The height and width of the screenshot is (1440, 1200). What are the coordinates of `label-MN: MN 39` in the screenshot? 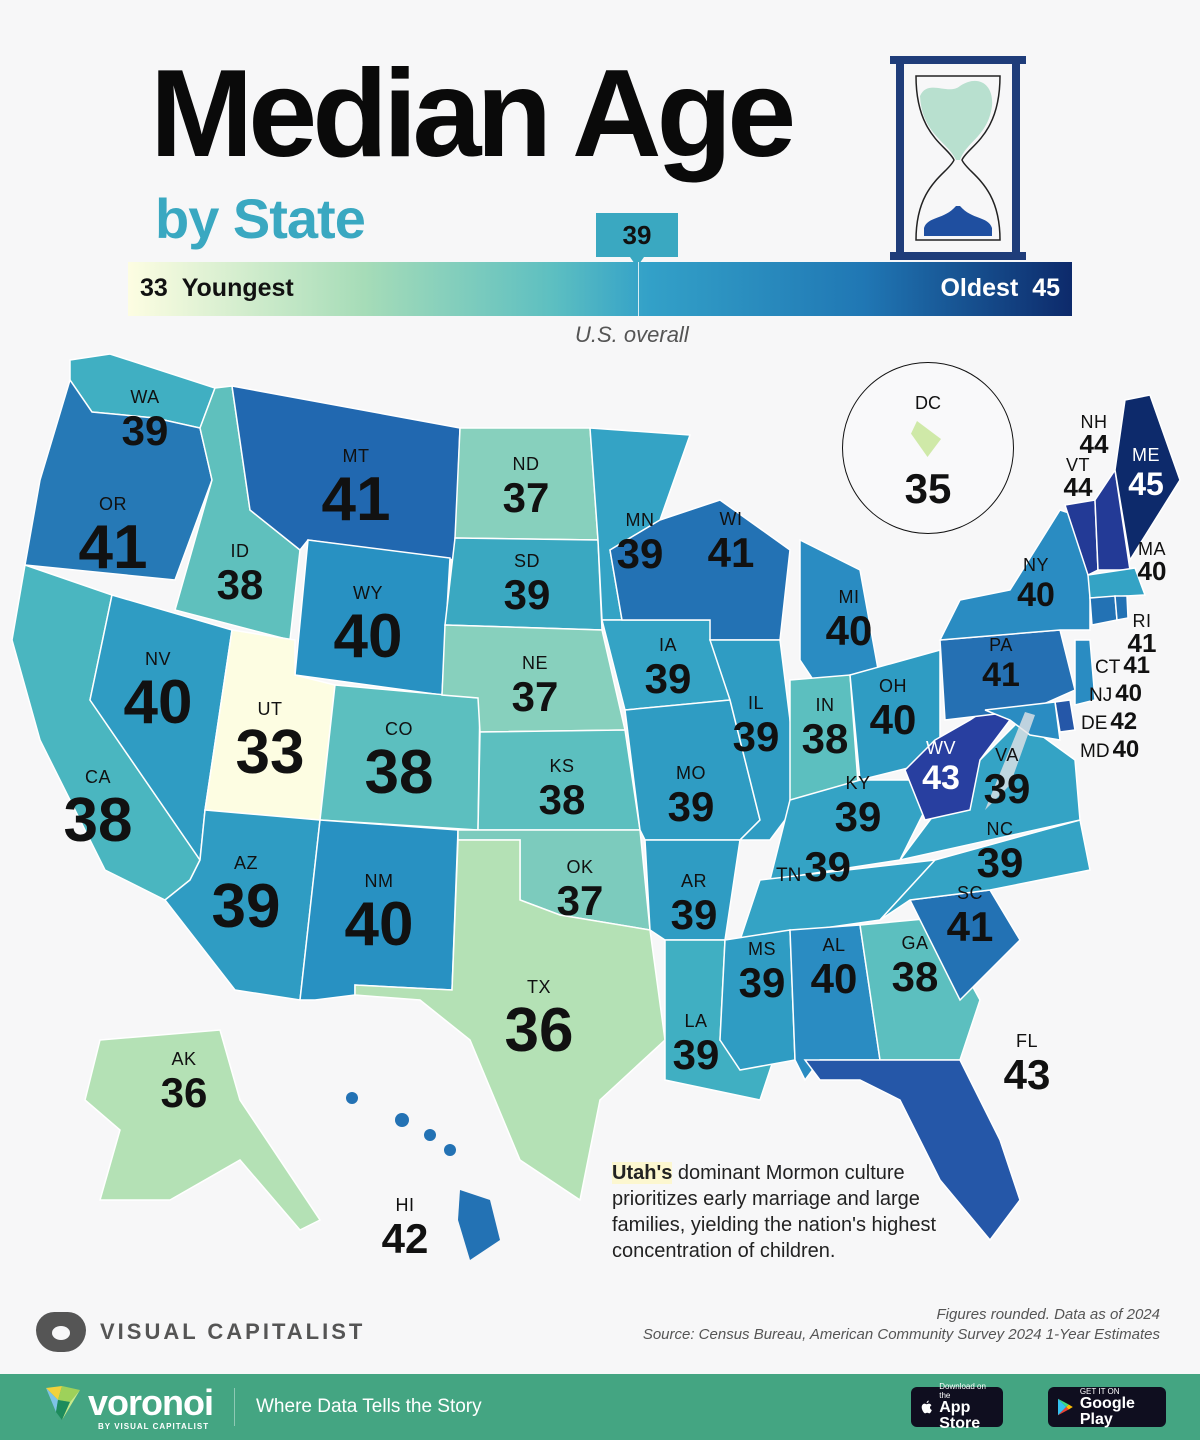 It's located at (640, 543).